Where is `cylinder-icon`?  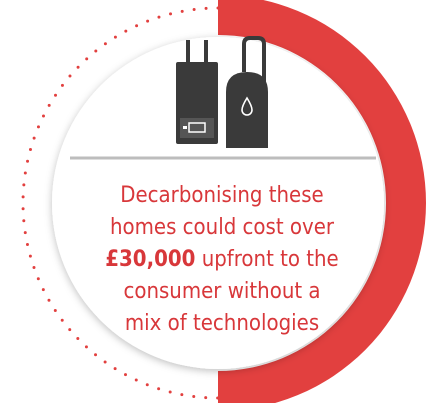 cylinder-icon is located at coordinates (247, 92).